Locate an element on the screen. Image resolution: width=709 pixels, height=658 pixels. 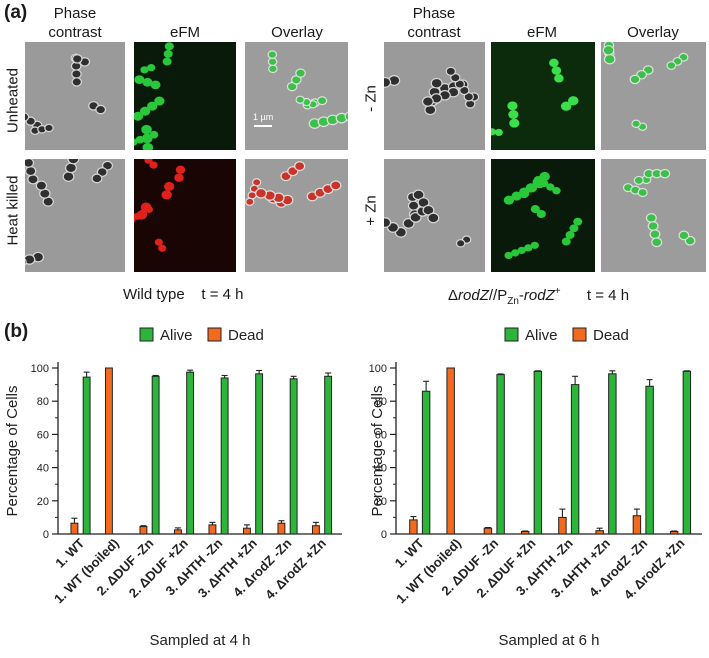
tile-efm-plus-zn is located at coordinates (543, 215).